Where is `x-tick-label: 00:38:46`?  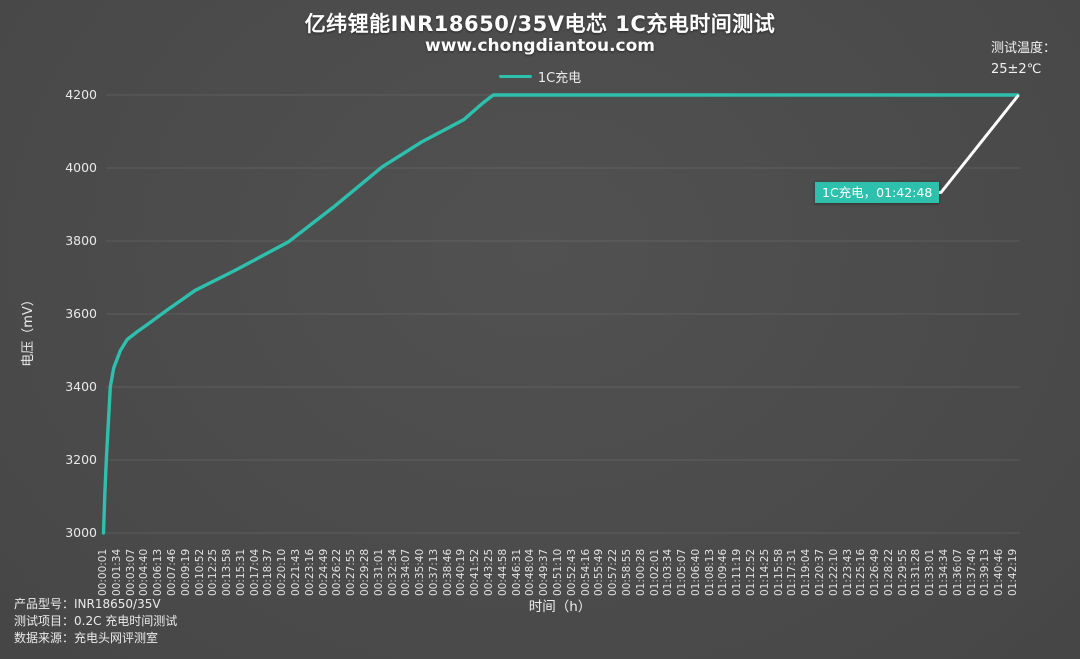 x-tick-label: 00:38:46 is located at coordinates (447, 572).